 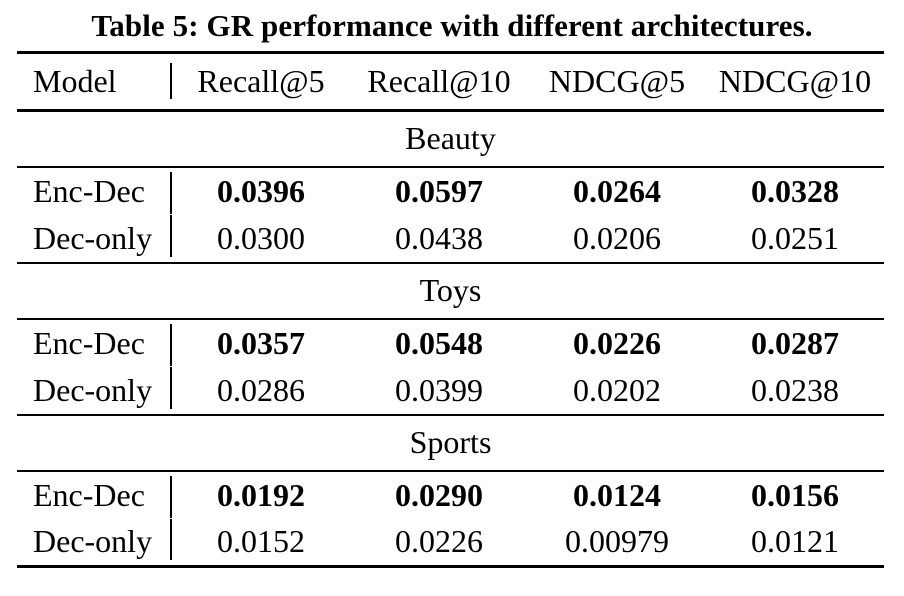 What do you see at coordinates (795, 239) in the screenshot?
I see `metric-cell: 0.0251` at bounding box center [795, 239].